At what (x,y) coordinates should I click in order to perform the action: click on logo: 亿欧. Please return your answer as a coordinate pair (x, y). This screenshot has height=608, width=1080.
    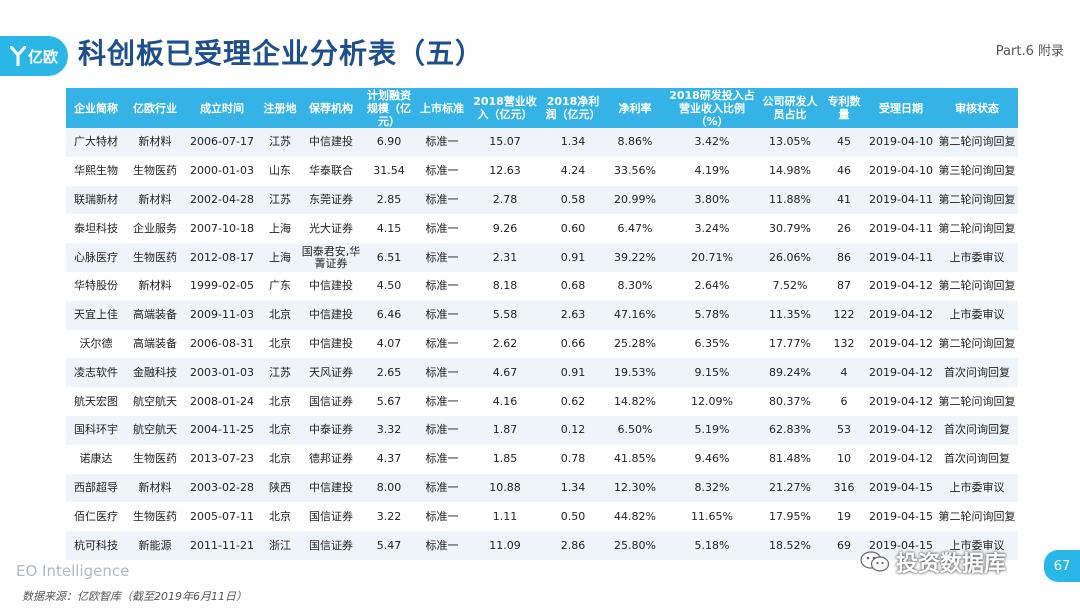
    Looking at the image, I should click on (34, 56).